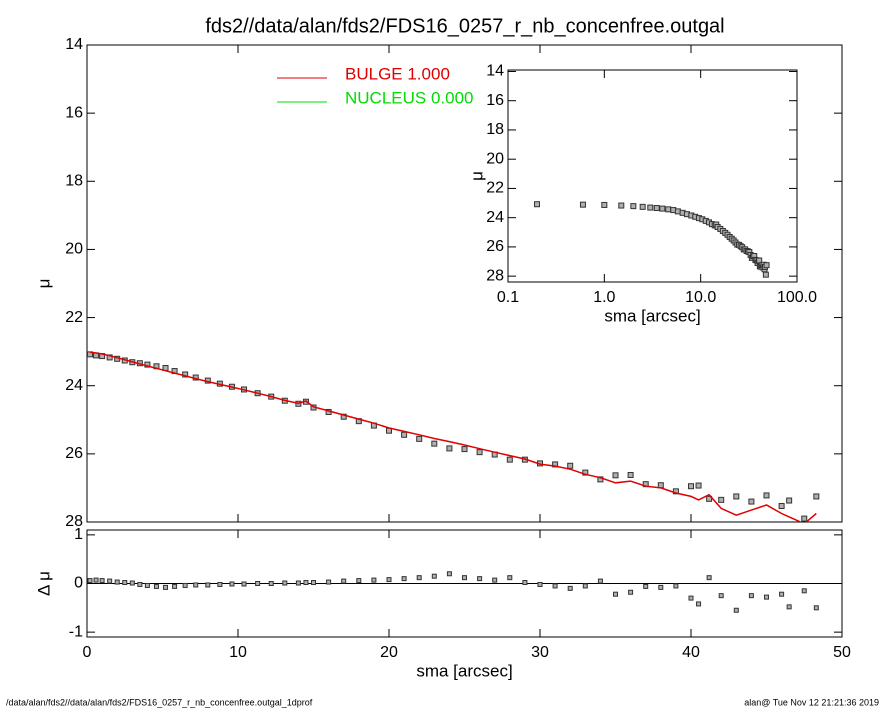 This screenshot has height=713, width=885. I want to click on legend-label: BULGE 1.000, so click(397, 73).